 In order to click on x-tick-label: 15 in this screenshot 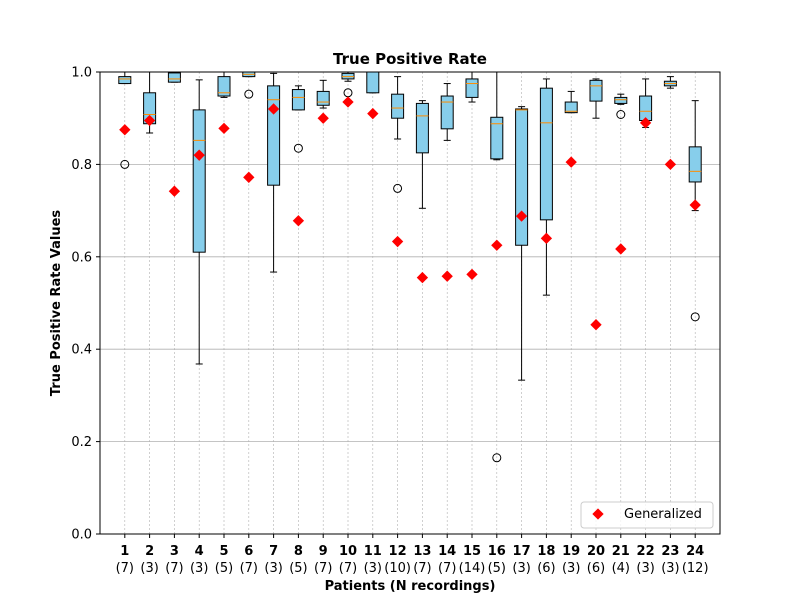, I will do `click(472, 551)`.